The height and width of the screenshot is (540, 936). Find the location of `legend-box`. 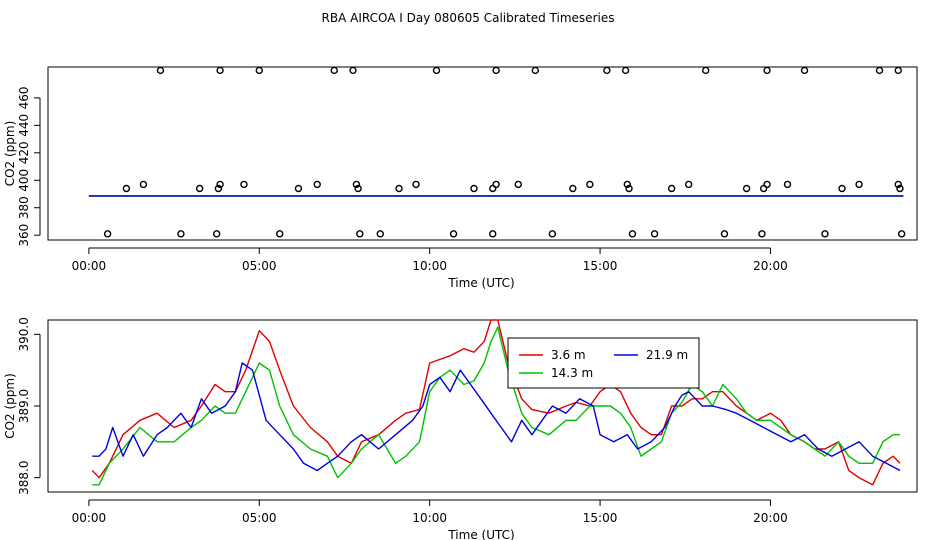

legend-box is located at coordinates (603, 363).